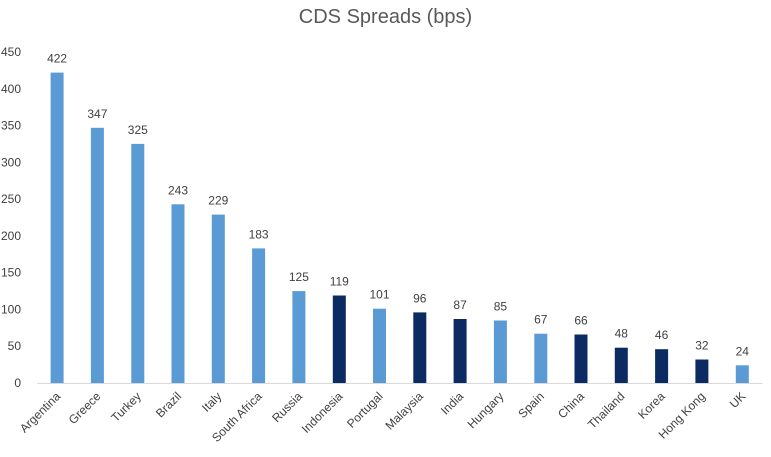 This screenshot has width=771, height=457. What do you see at coordinates (259, 234) in the screenshot?
I see `data-label: 183` at bounding box center [259, 234].